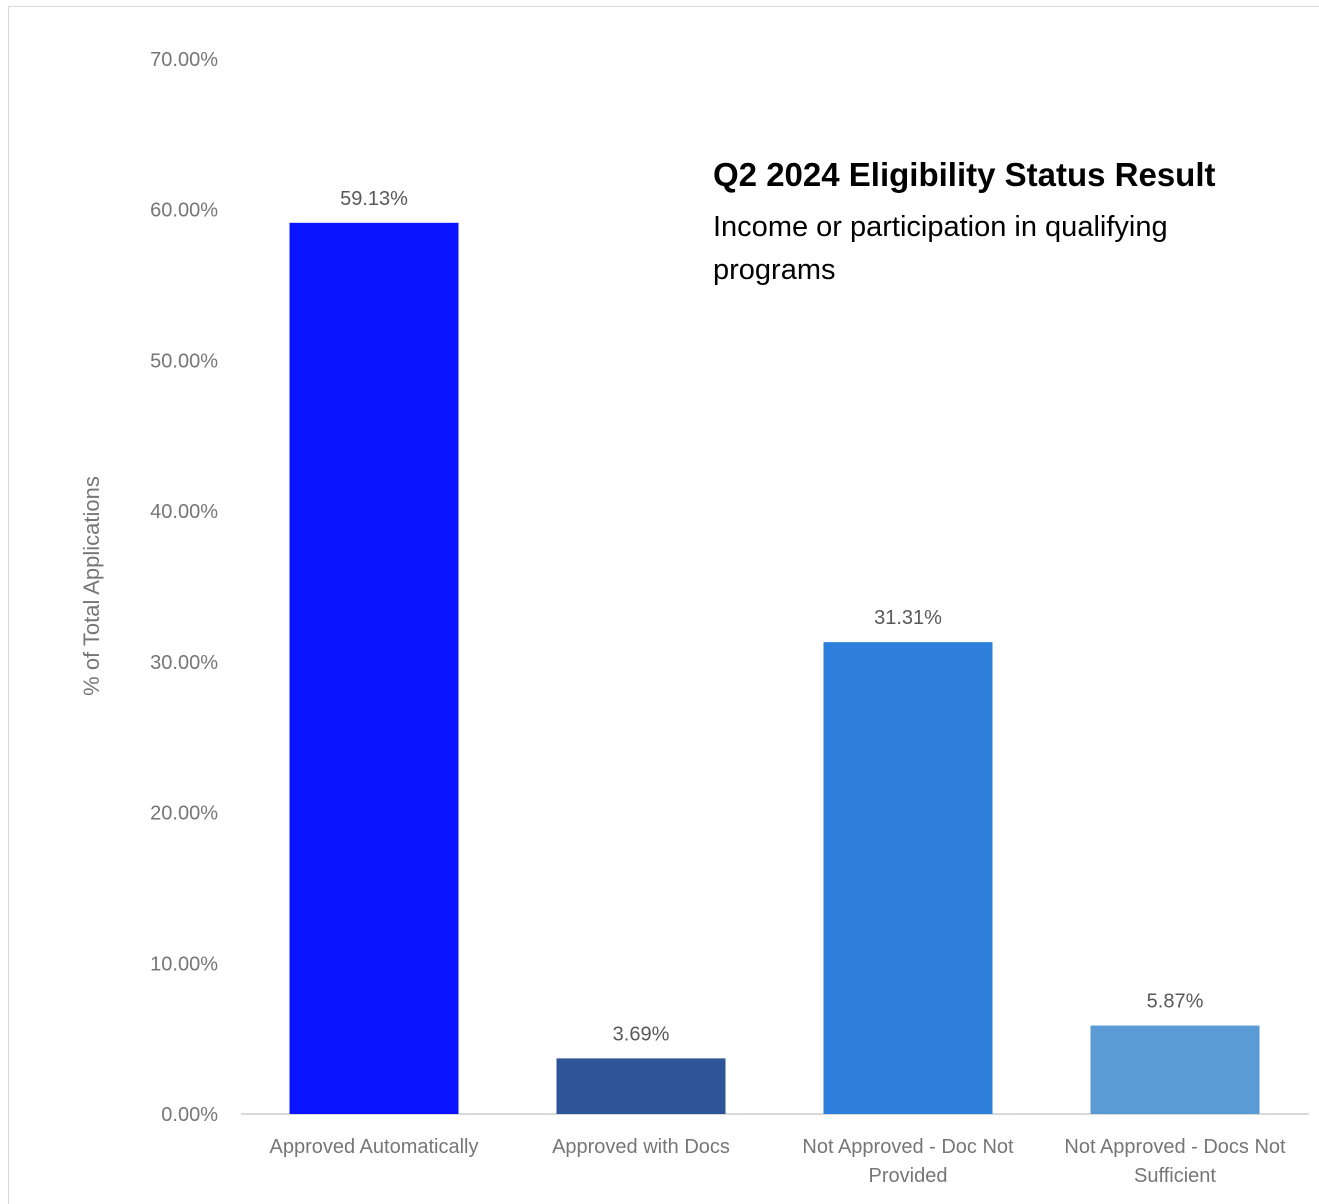 The width and height of the screenshot is (1319, 1204). What do you see at coordinates (1175, 1161) in the screenshot?
I see `x-category-label: Not Approved - Docs Not Sufficient` at bounding box center [1175, 1161].